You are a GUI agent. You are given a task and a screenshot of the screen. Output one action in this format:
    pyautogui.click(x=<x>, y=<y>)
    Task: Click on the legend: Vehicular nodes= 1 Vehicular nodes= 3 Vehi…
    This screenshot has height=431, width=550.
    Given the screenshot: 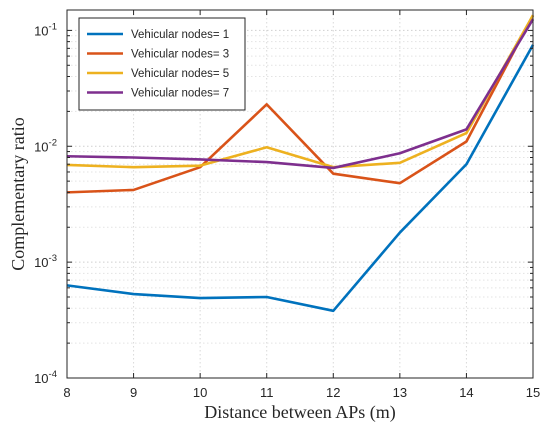 What is the action you would take?
    pyautogui.click(x=162, y=64)
    